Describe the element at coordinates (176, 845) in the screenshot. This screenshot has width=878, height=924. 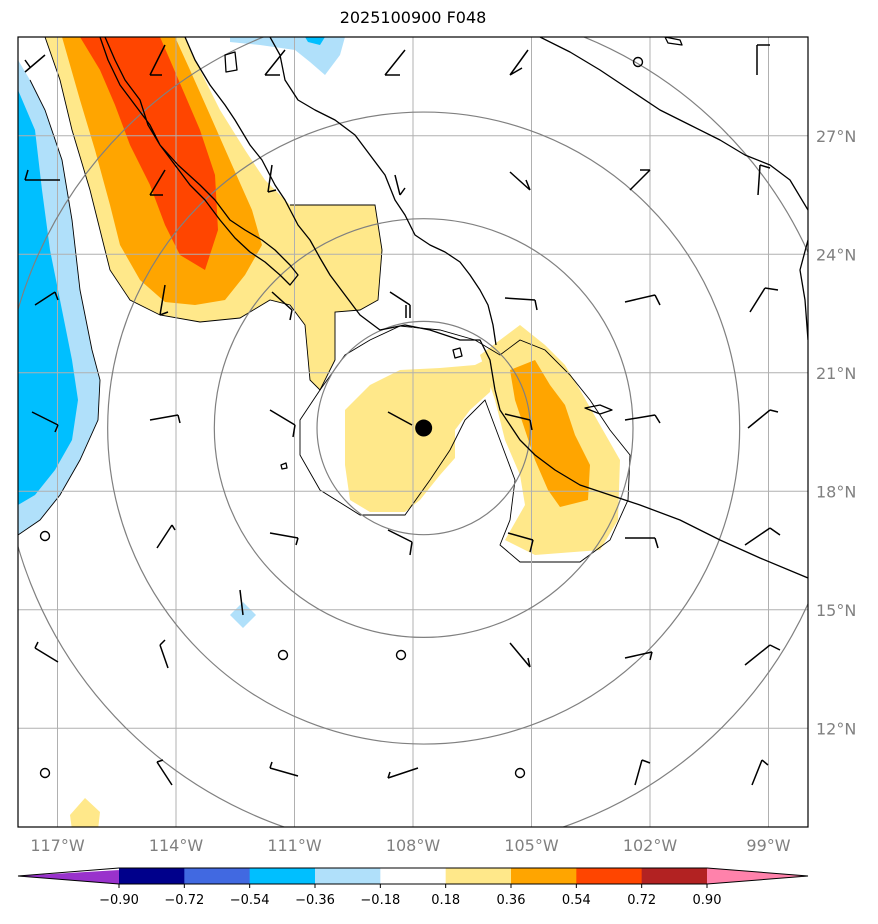
I see `longitude-label: 114°W` at that location.